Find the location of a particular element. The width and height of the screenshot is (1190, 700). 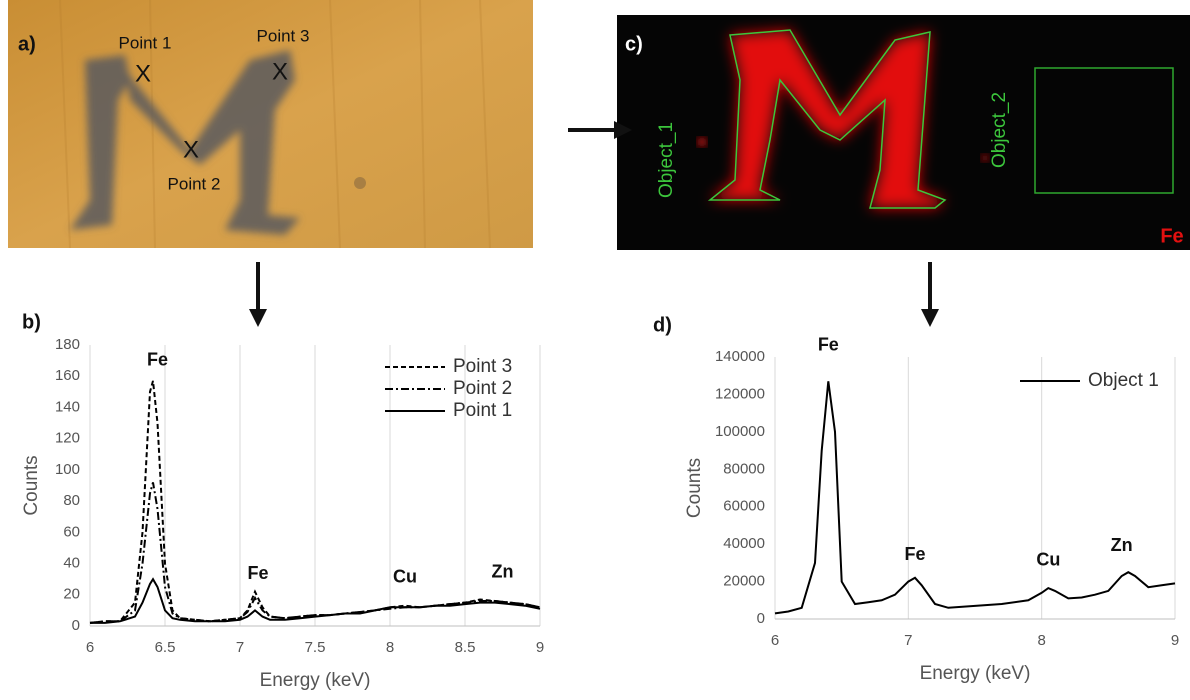

x-tick-label: 6.5 is located at coordinates (165, 647).